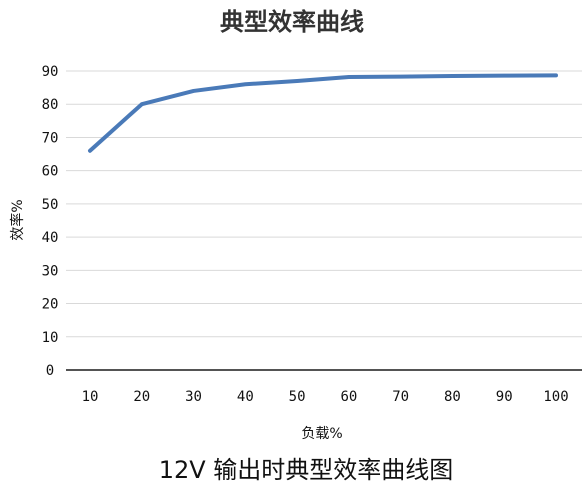 Image resolution: width=585 pixels, height=488 pixels. I want to click on x-tick-label: 20, so click(141, 397).